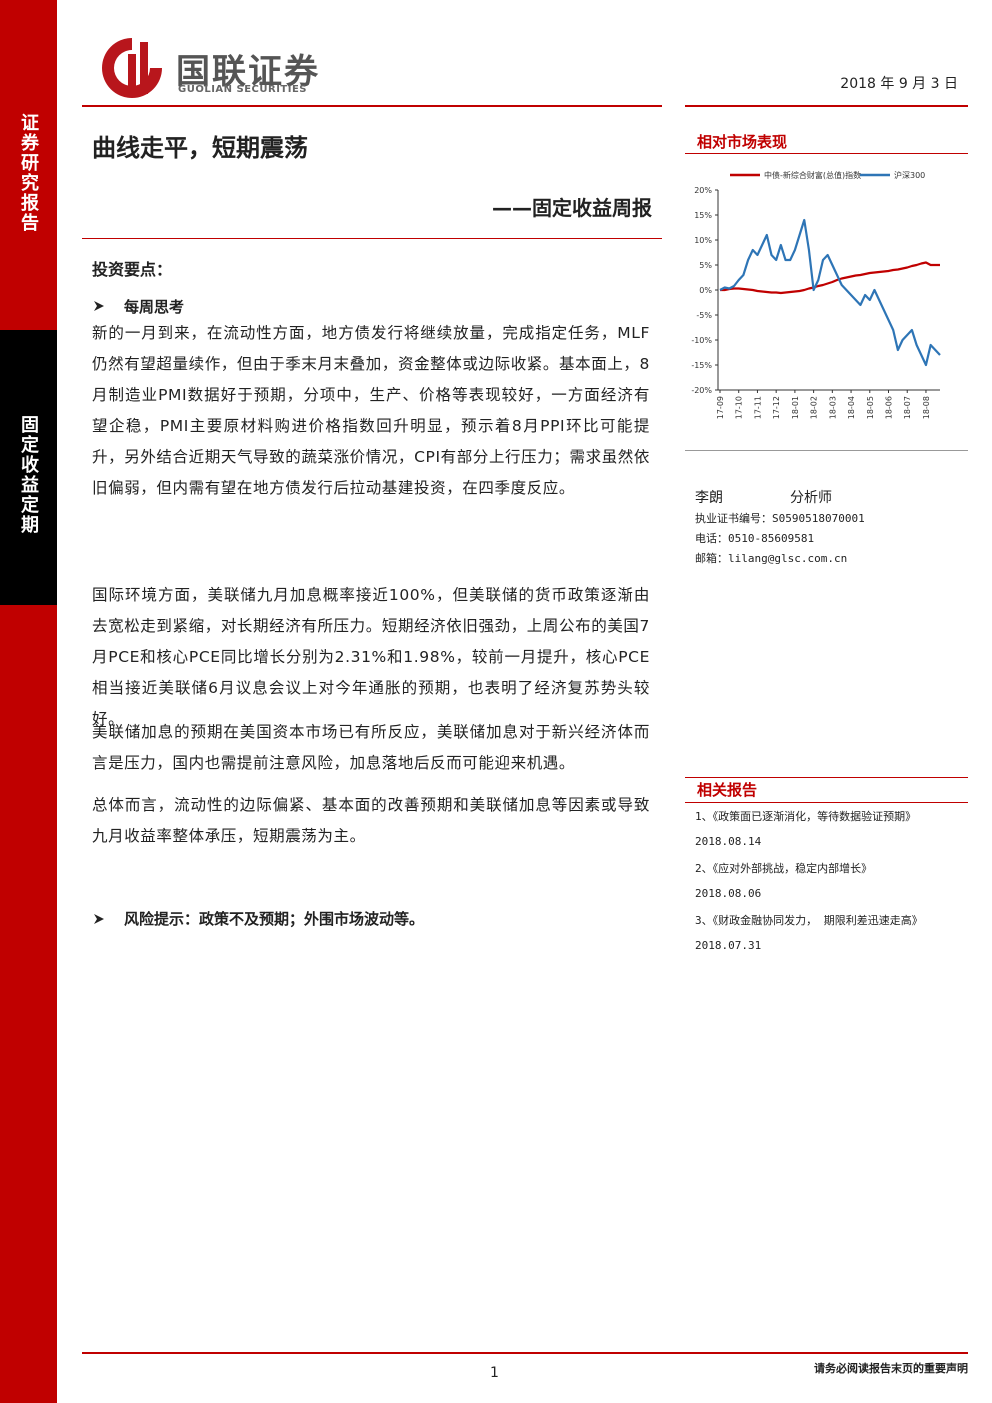  I want to click on legend-label: 中债-新综合财富(总值)指数, so click(812, 175).